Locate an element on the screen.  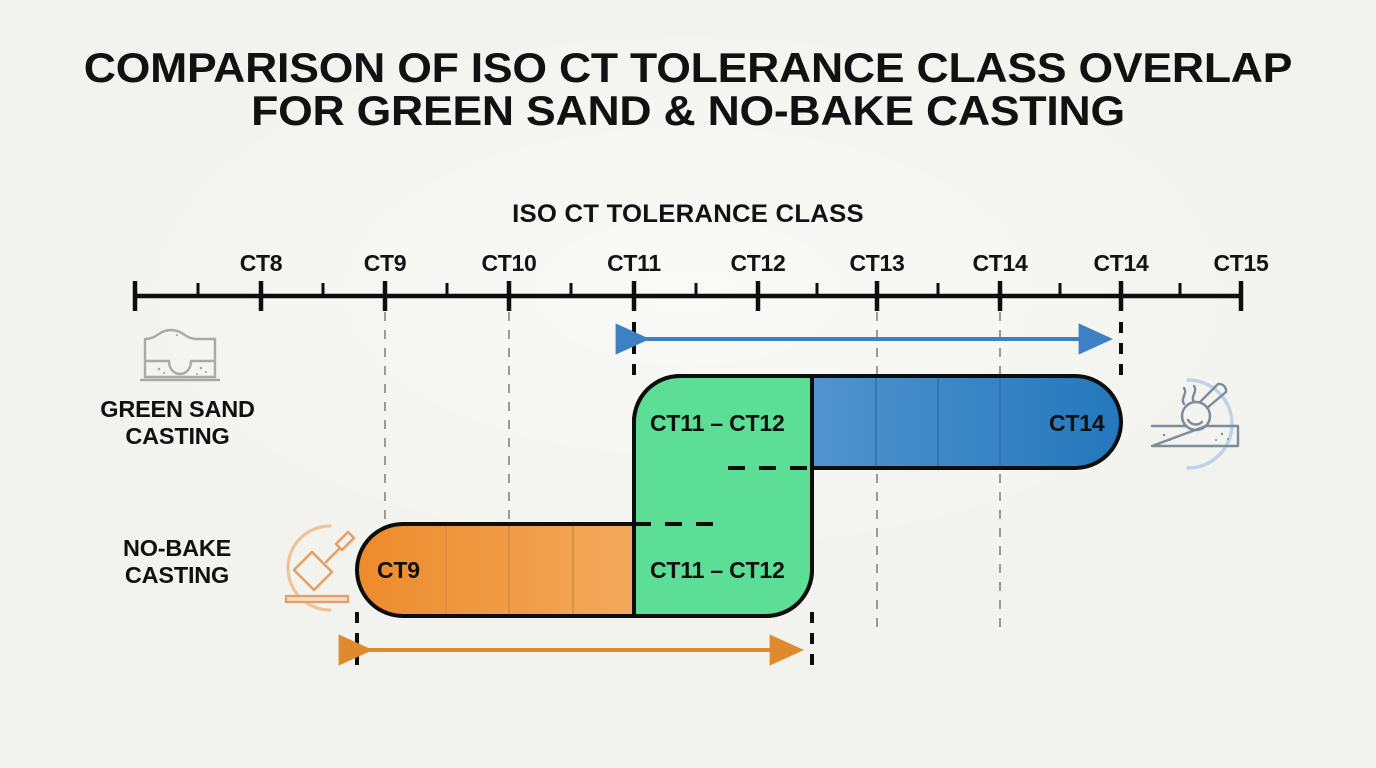
green-sand-overlap-label: CT11 – CT12 is located at coordinates (717, 423).